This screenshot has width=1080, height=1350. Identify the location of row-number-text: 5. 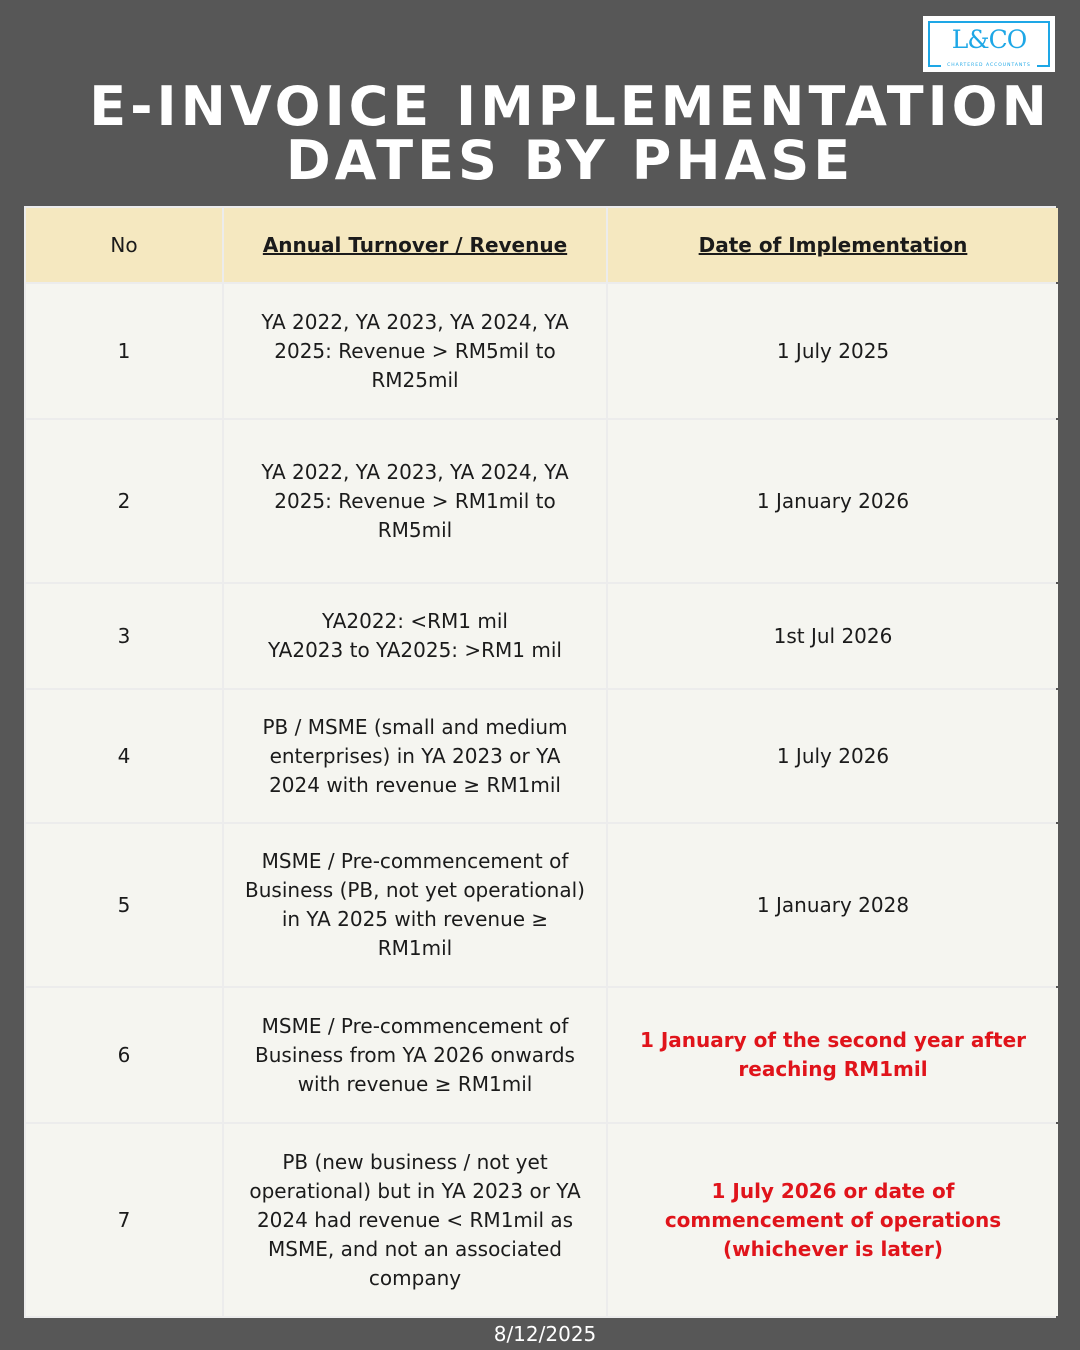
(124, 904).